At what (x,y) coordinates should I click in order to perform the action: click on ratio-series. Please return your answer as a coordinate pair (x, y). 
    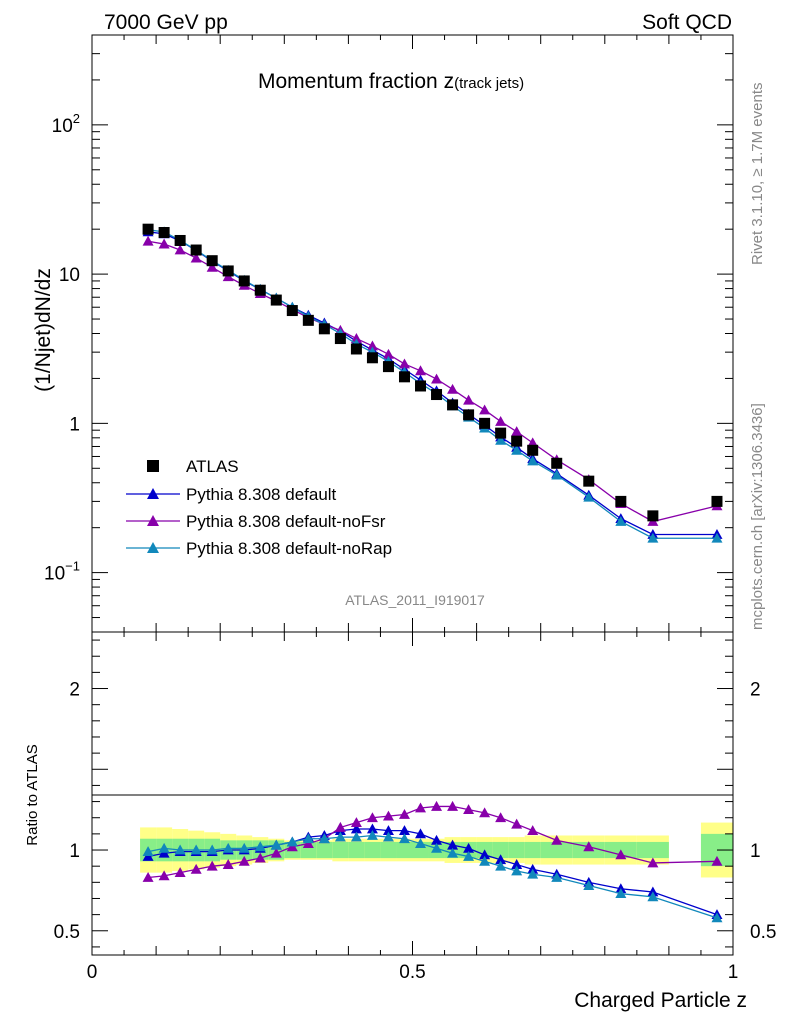
    Looking at the image, I should click on (432, 861).